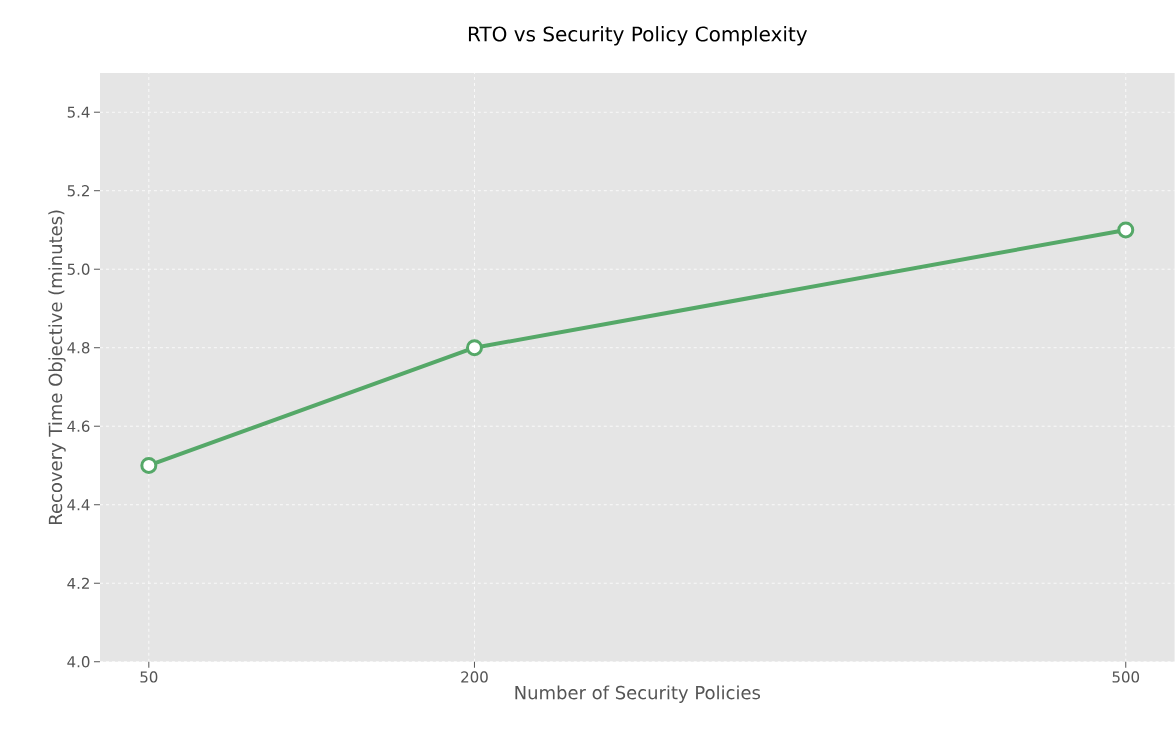 The width and height of the screenshot is (1175, 730). I want to click on x-tick-label: 500, so click(1126, 677).